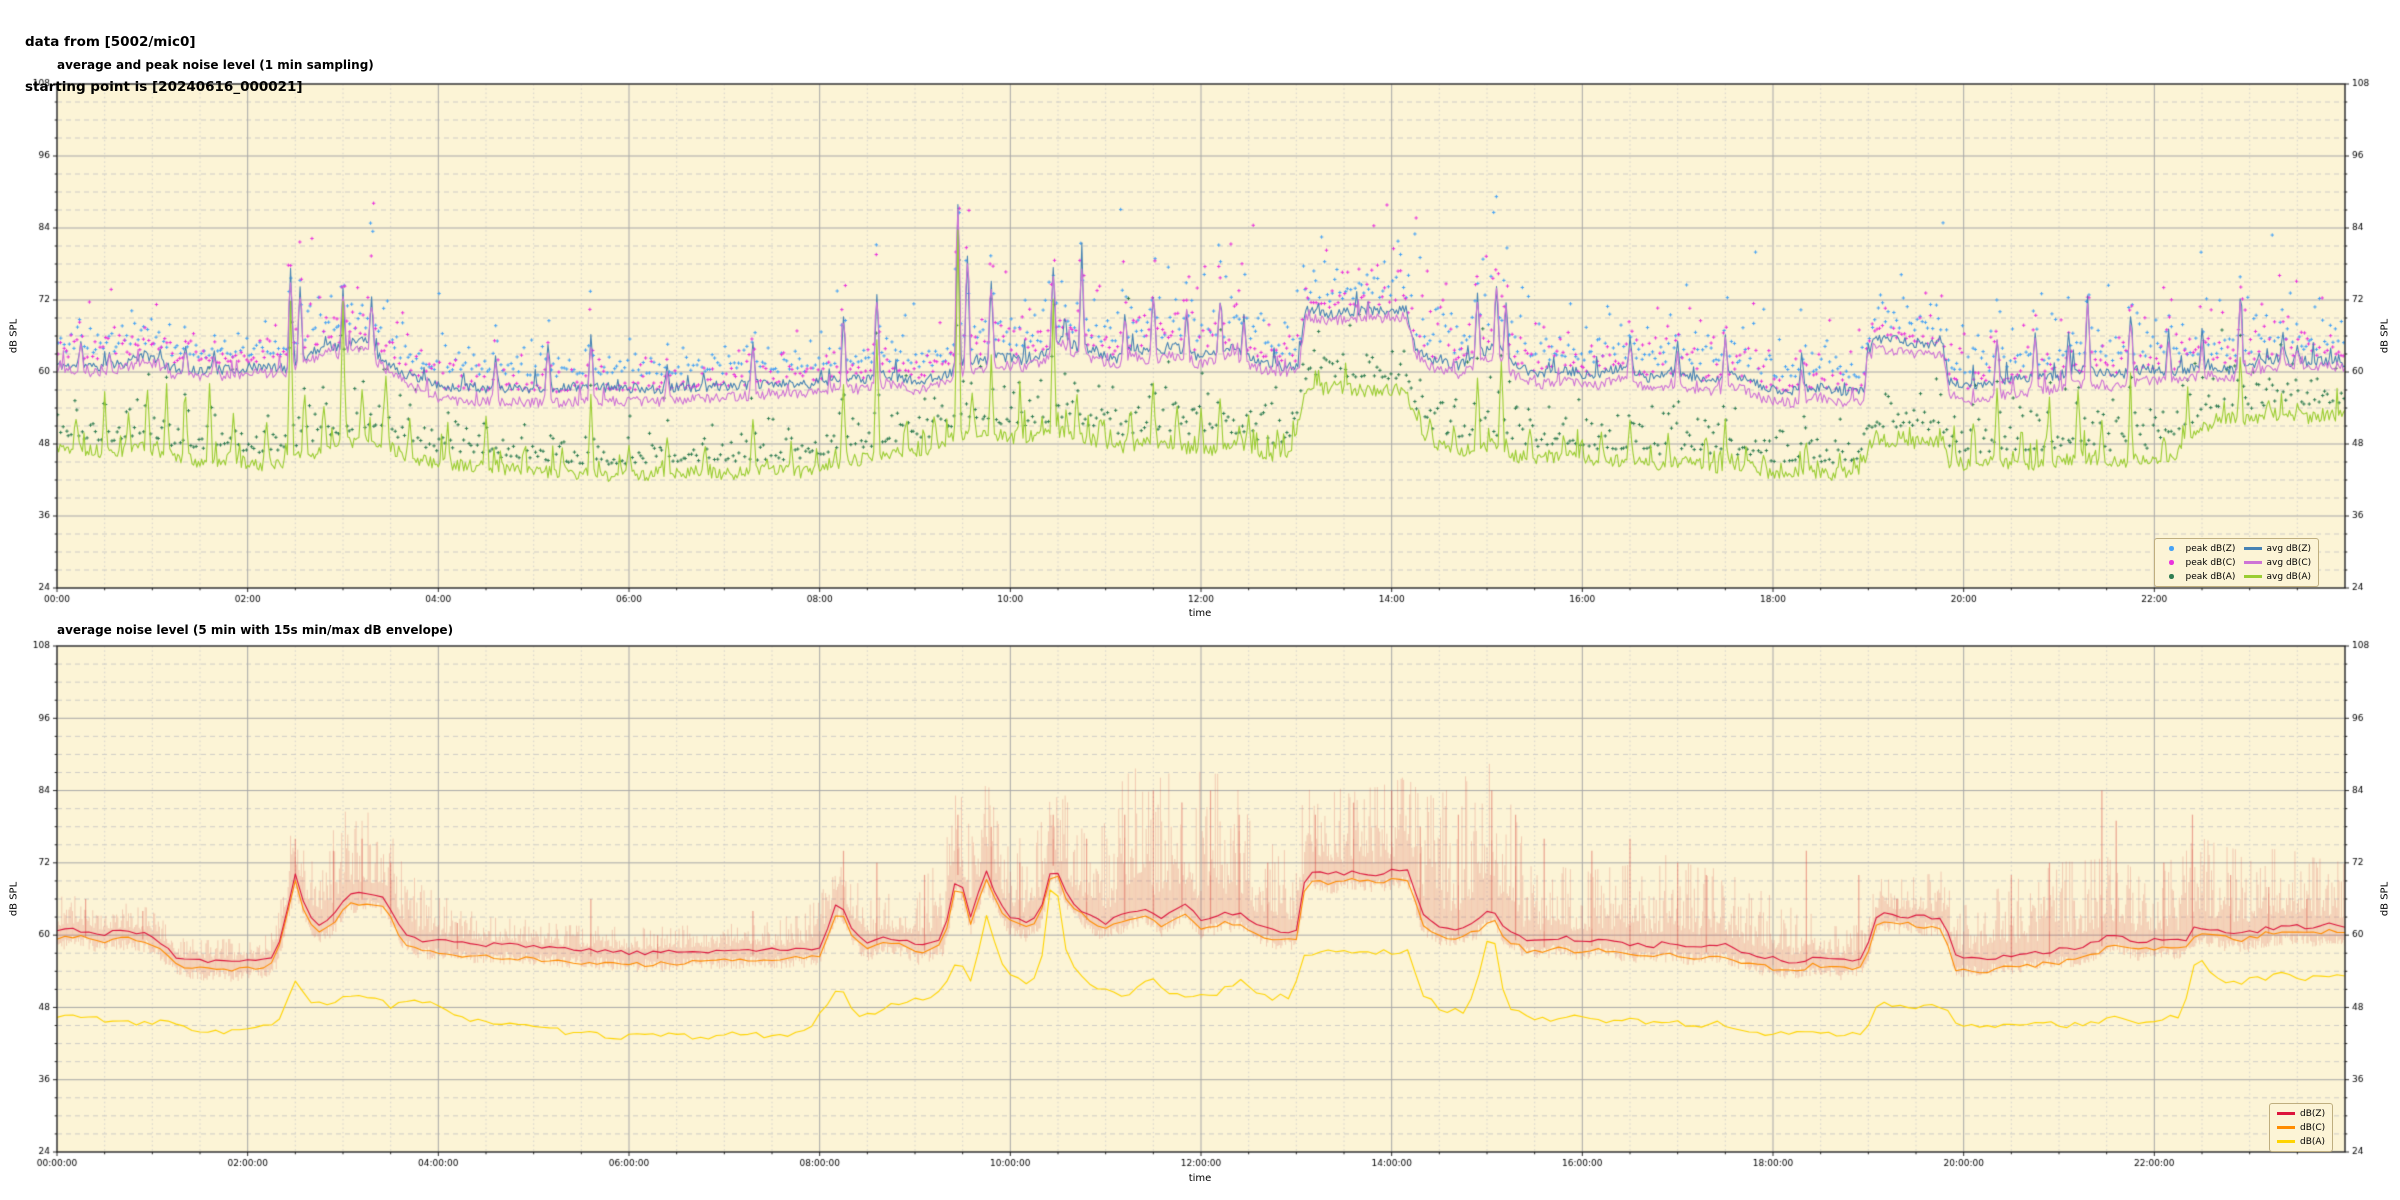 This screenshot has height=1200, width=2400. I want to click on legend-item-peak-dba: peak dB(A), so click(2199, 576).